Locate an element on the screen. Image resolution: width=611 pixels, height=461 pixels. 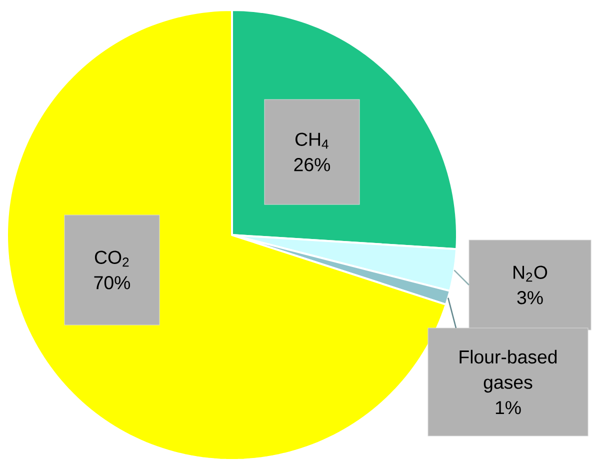
slice-label: CO$_{2}$ is located at coordinates (111, 258).